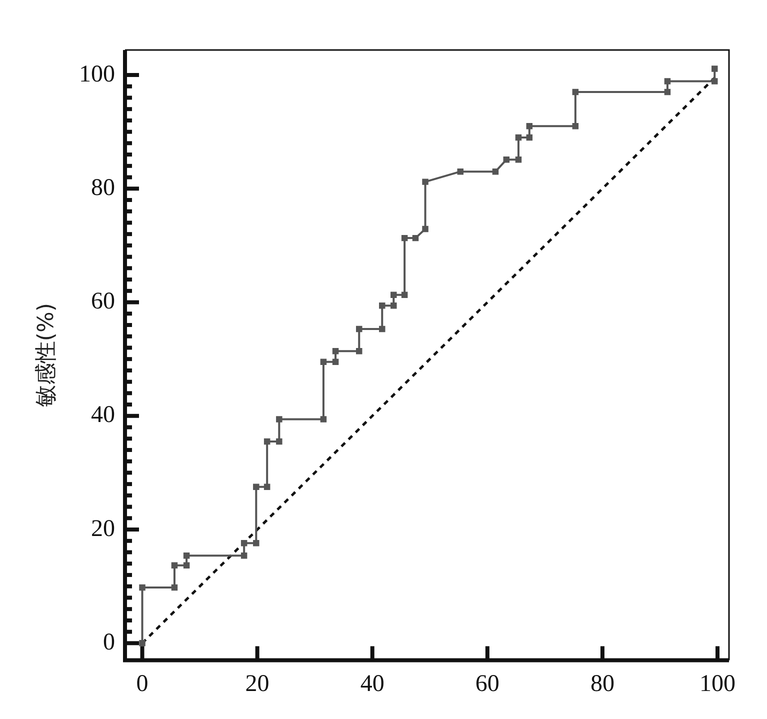 The image size is (767, 719). What do you see at coordinates (103, 187) in the screenshot?
I see `y-tick-label: 80` at bounding box center [103, 187].